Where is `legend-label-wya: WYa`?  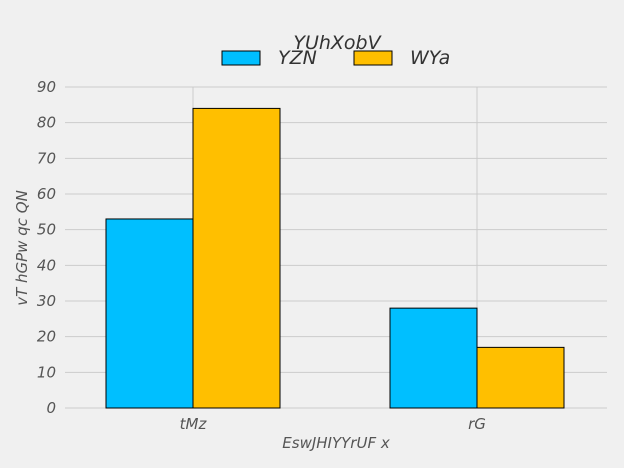 legend-label-wya: WYa is located at coordinates (430, 58).